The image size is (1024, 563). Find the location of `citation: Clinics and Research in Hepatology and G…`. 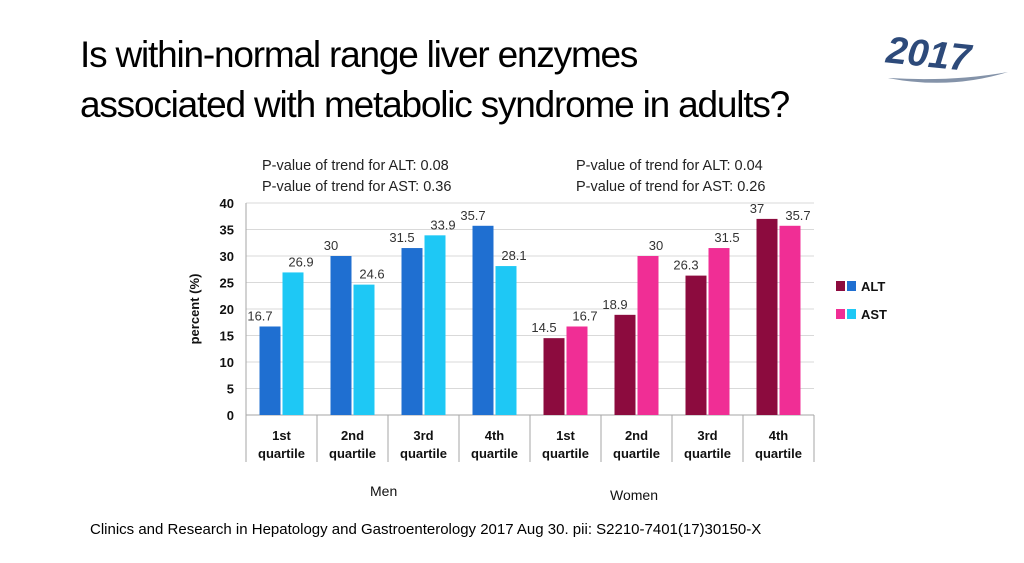

citation: Clinics and Research in Hepatology and G… is located at coordinates (426, 529).